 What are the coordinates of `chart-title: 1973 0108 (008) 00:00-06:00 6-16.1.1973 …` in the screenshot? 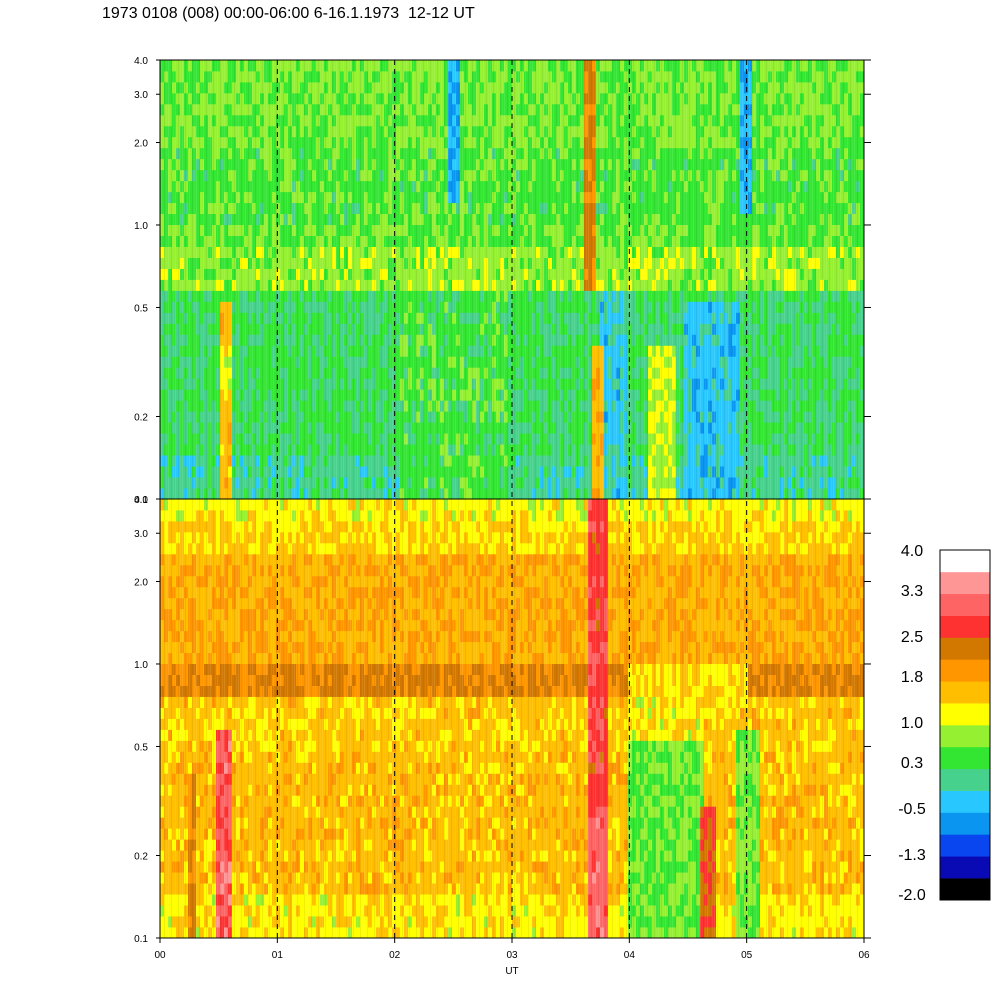 It's located at (288, 13).